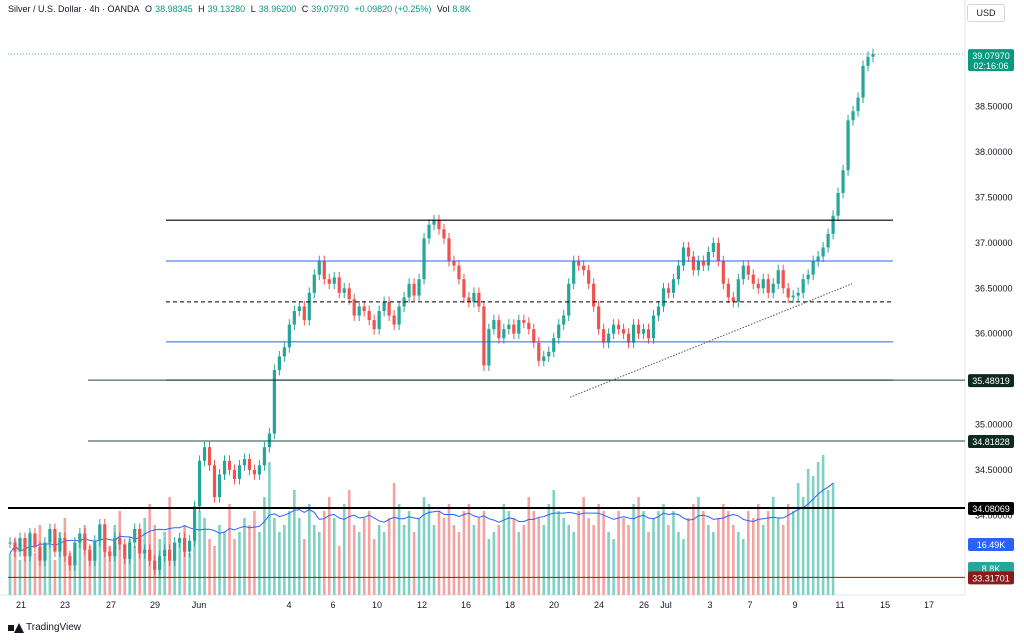  I want to click on y-tick-label: 38.50000, so click(994, 107).